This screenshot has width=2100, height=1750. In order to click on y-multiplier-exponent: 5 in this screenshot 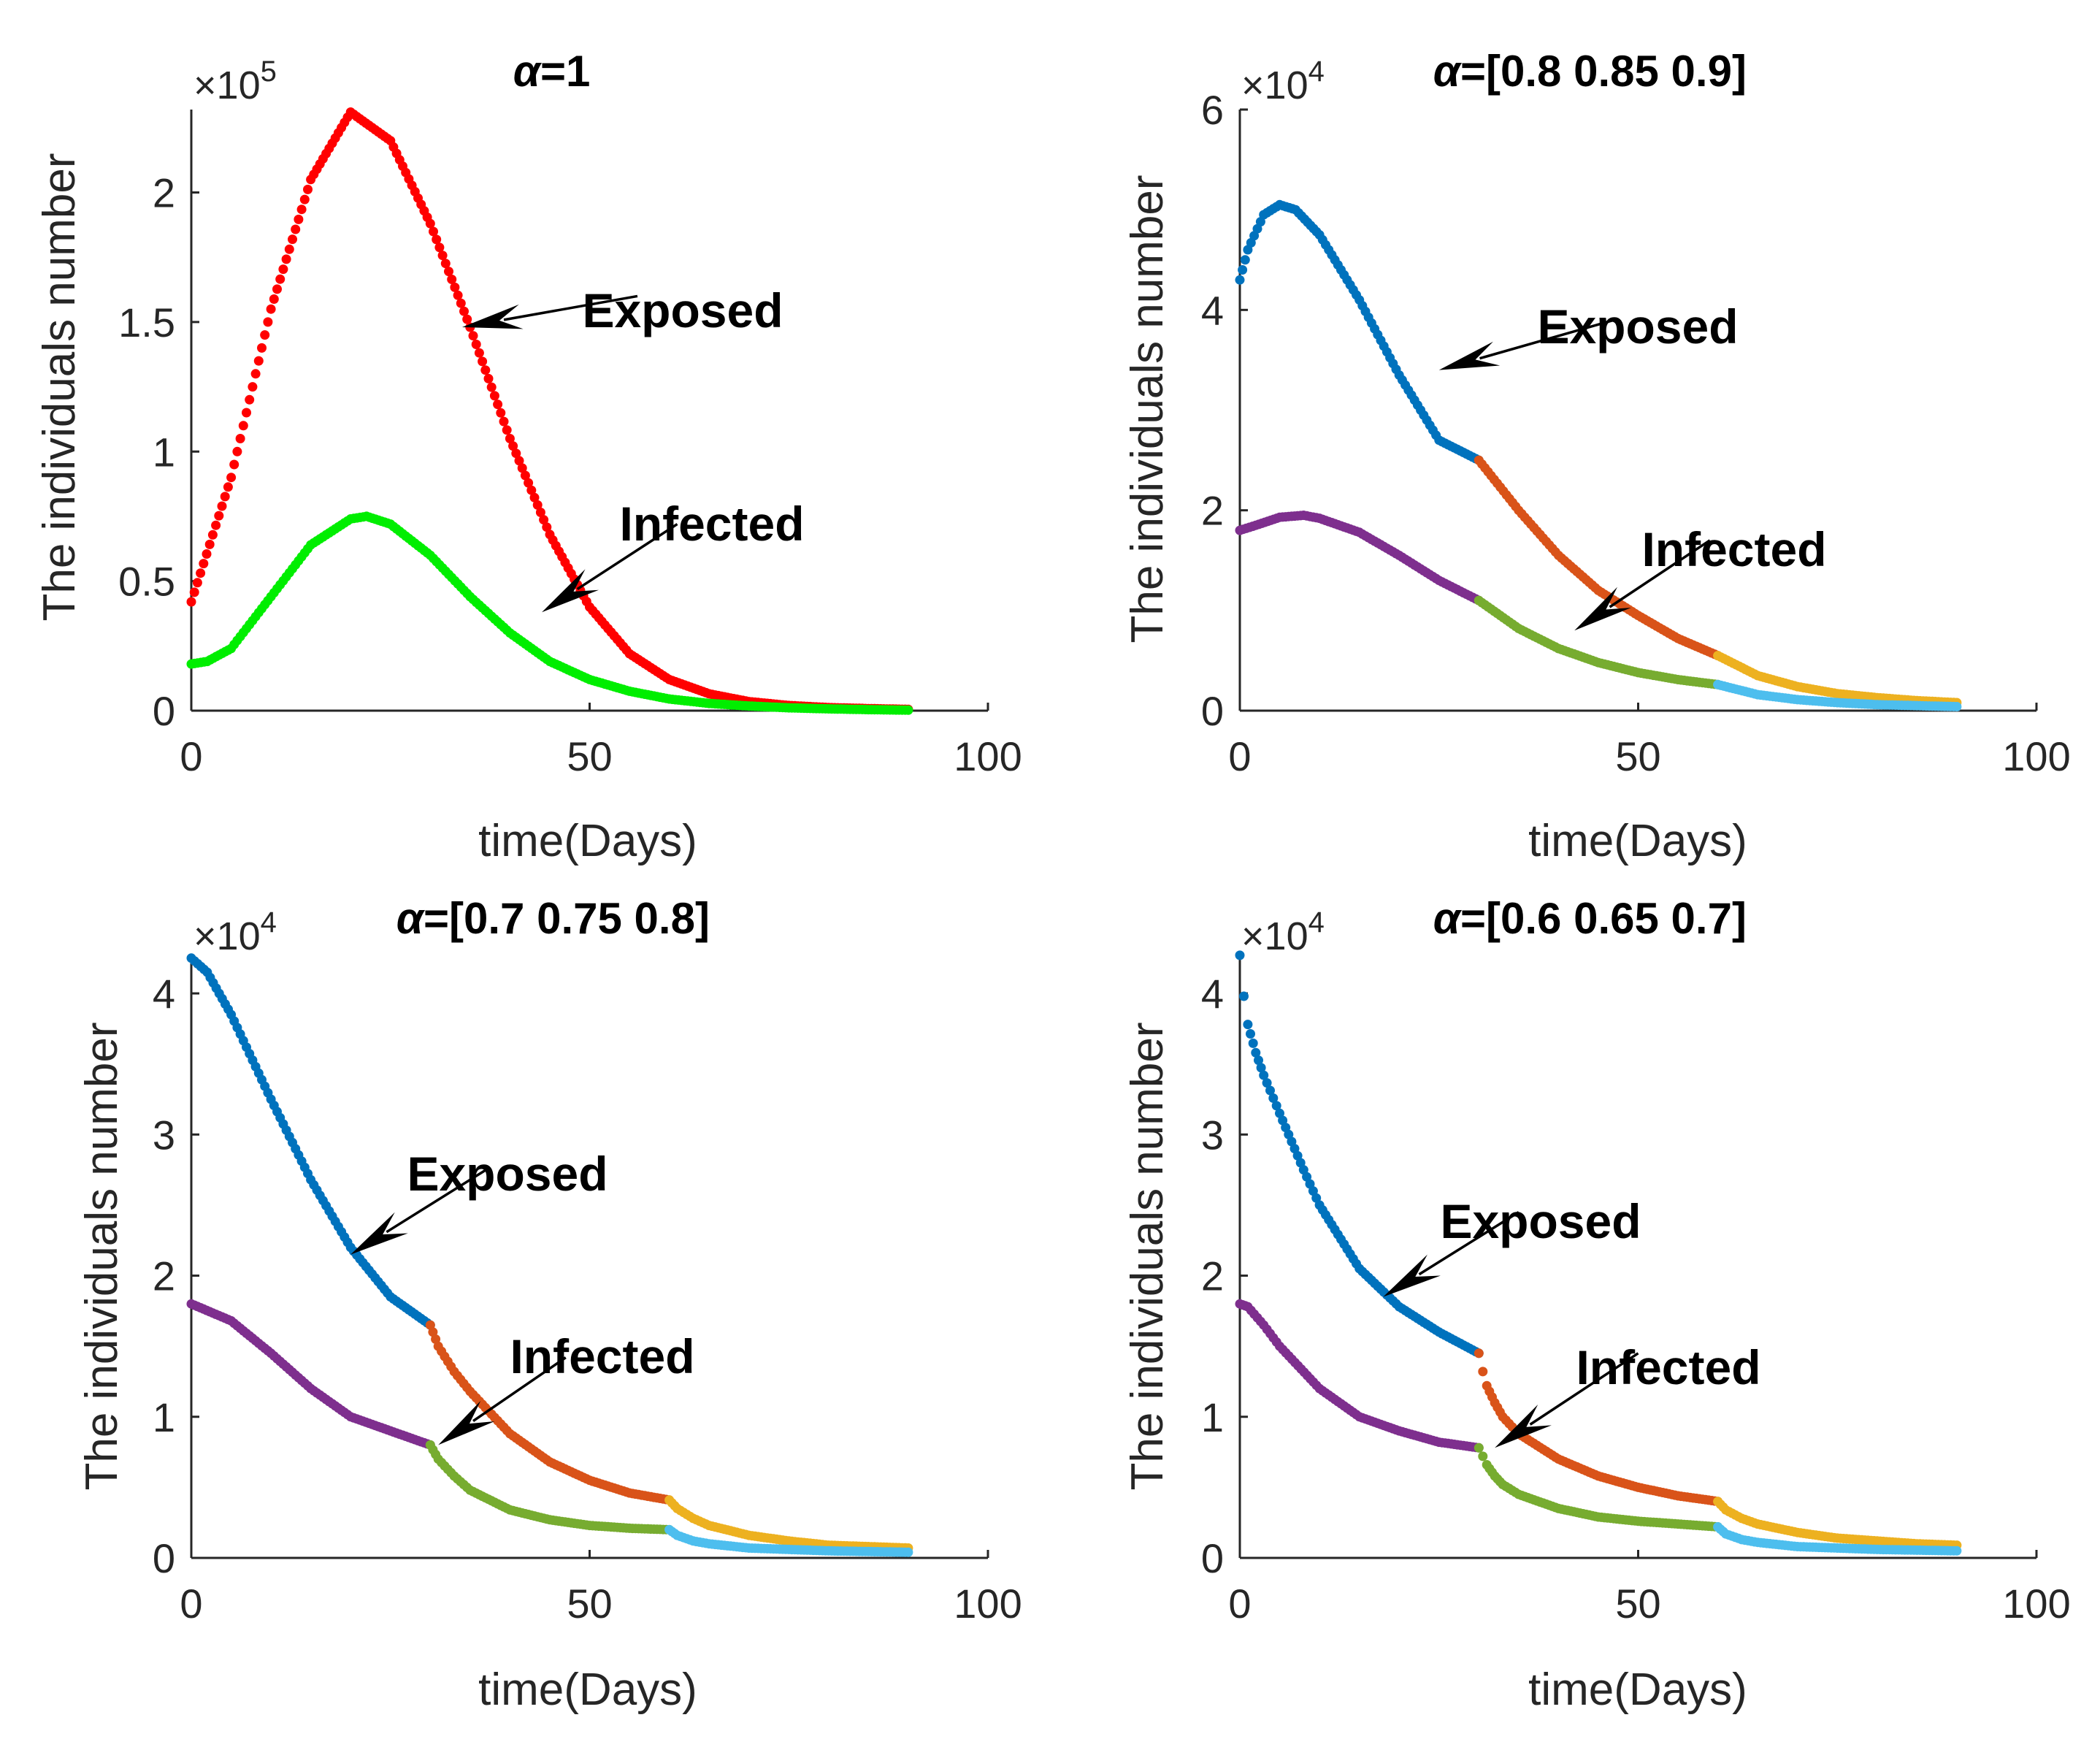, I will do `click(269, 72)`.